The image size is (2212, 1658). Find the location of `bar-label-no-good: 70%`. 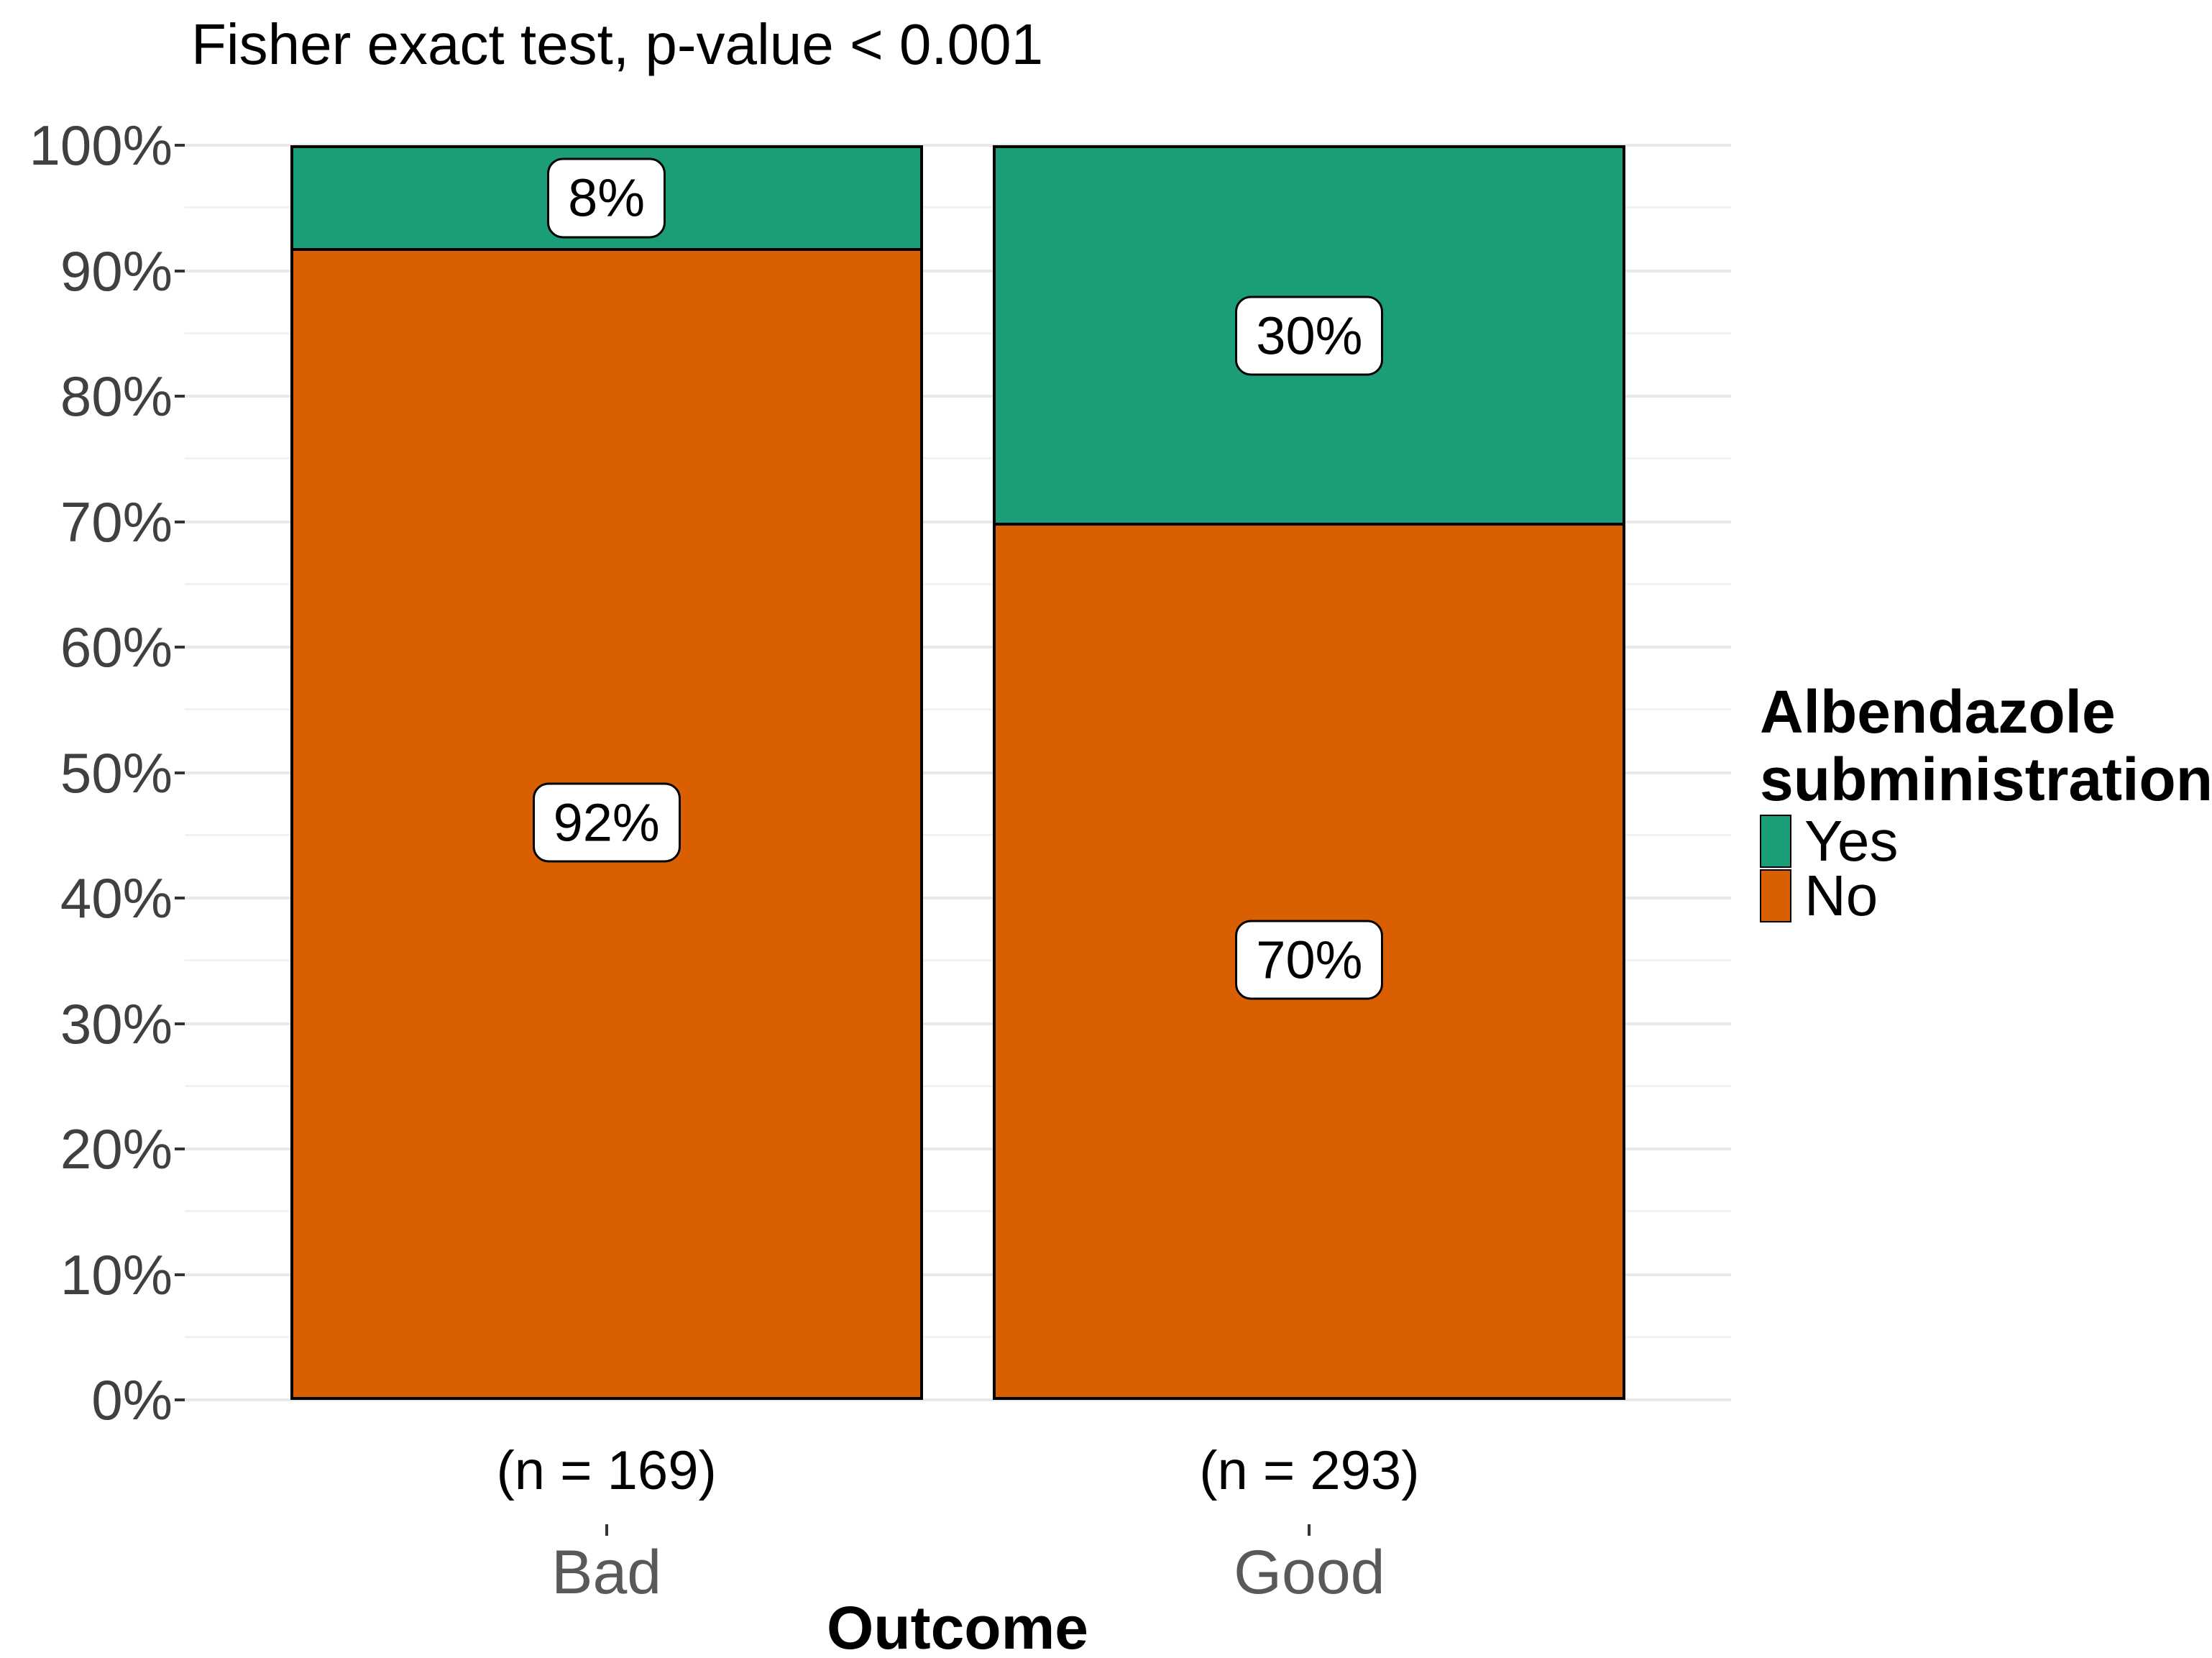

bar-label-no-good: 70% is located at coordinates (1309, 960).